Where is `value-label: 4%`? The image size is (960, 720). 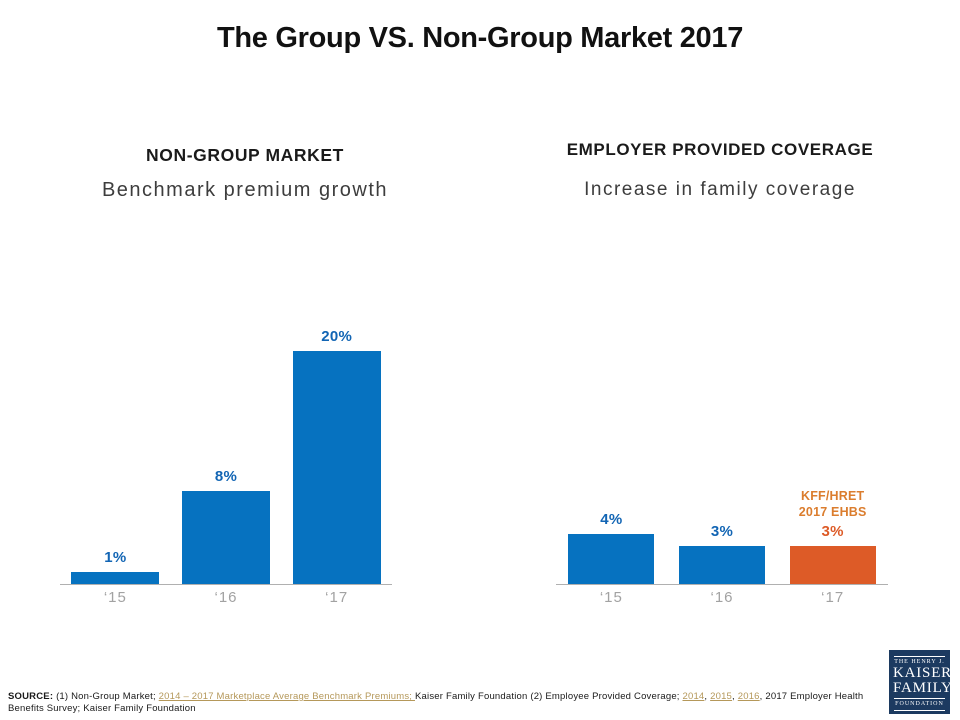
value-label: 4% is located at coordinates (611, 519).